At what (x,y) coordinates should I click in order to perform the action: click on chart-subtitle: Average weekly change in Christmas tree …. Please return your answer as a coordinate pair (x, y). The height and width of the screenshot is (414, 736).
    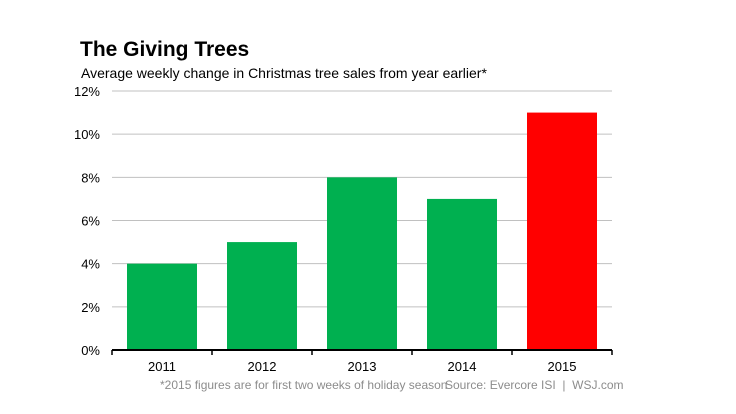
    Looking at the image, I should click on (284, 73).